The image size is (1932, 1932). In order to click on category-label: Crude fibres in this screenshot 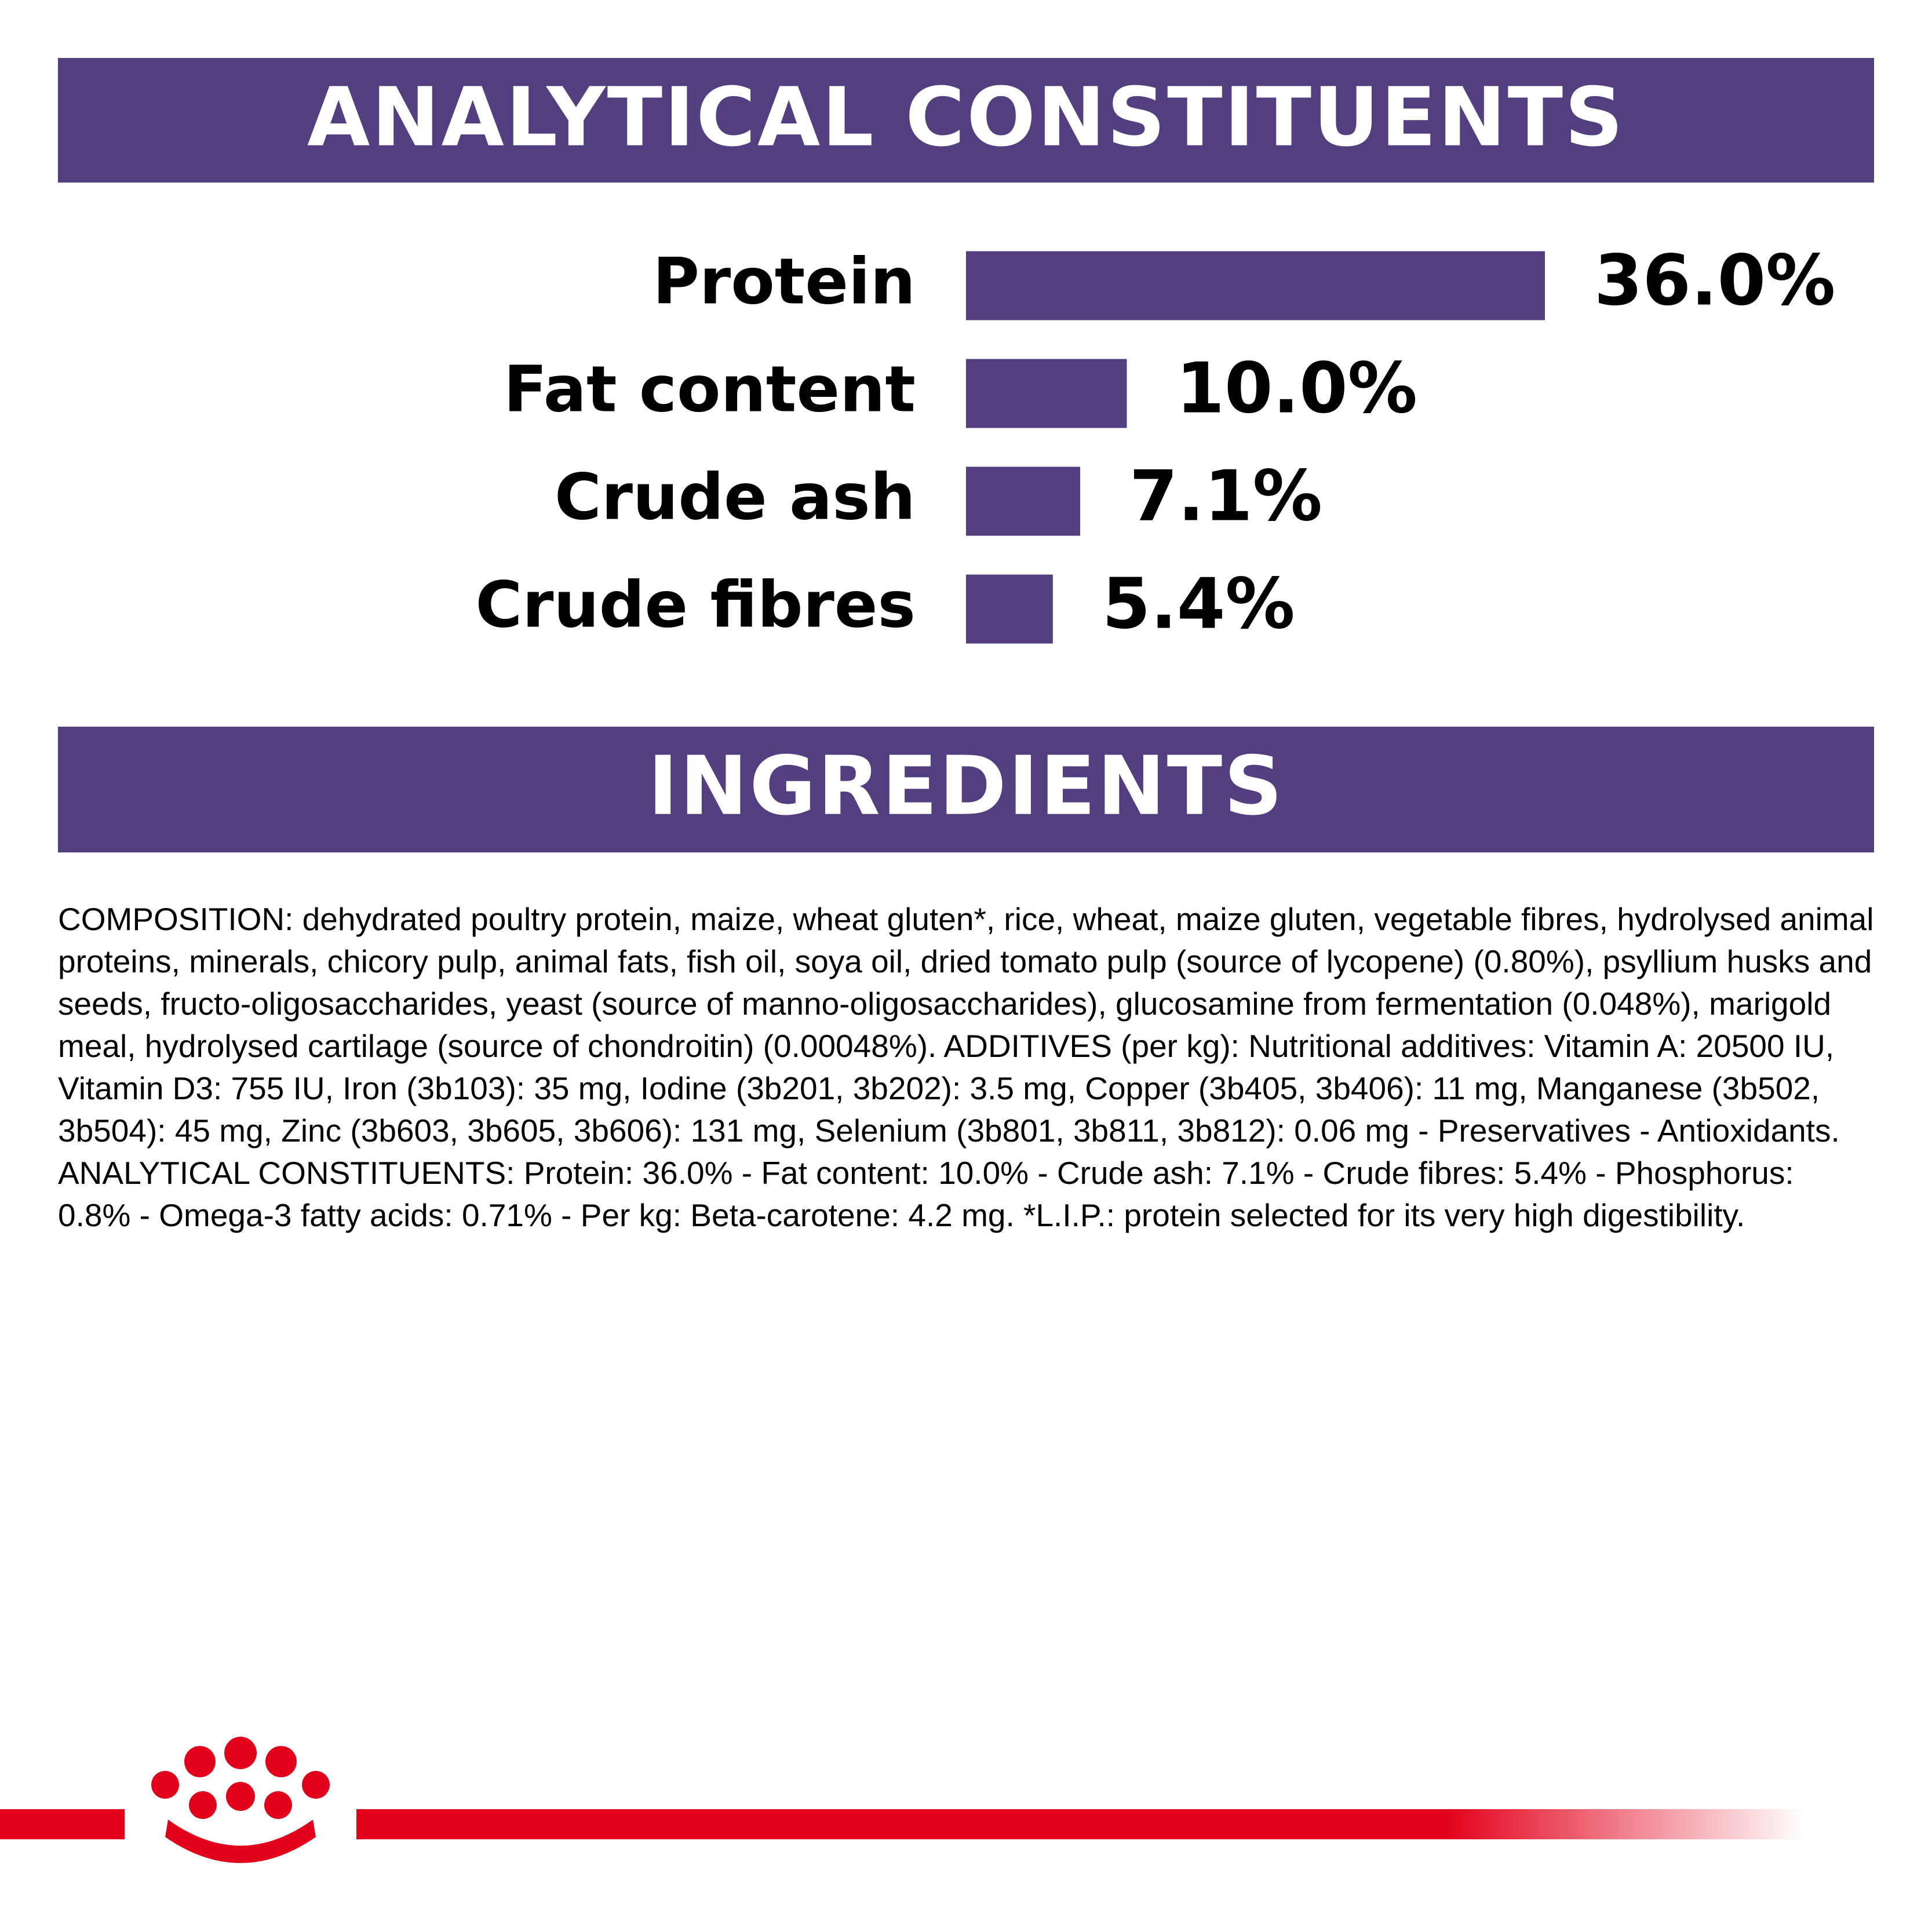, I will do `click(696, 604)`.